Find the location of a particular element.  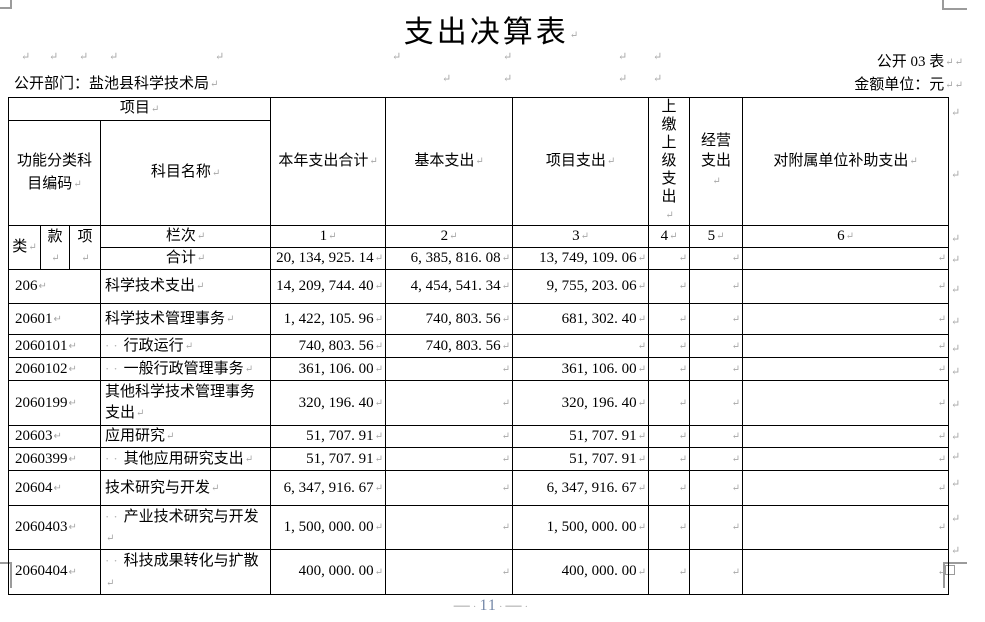

header-section: 款↵ is located at coordinates (55, 247).